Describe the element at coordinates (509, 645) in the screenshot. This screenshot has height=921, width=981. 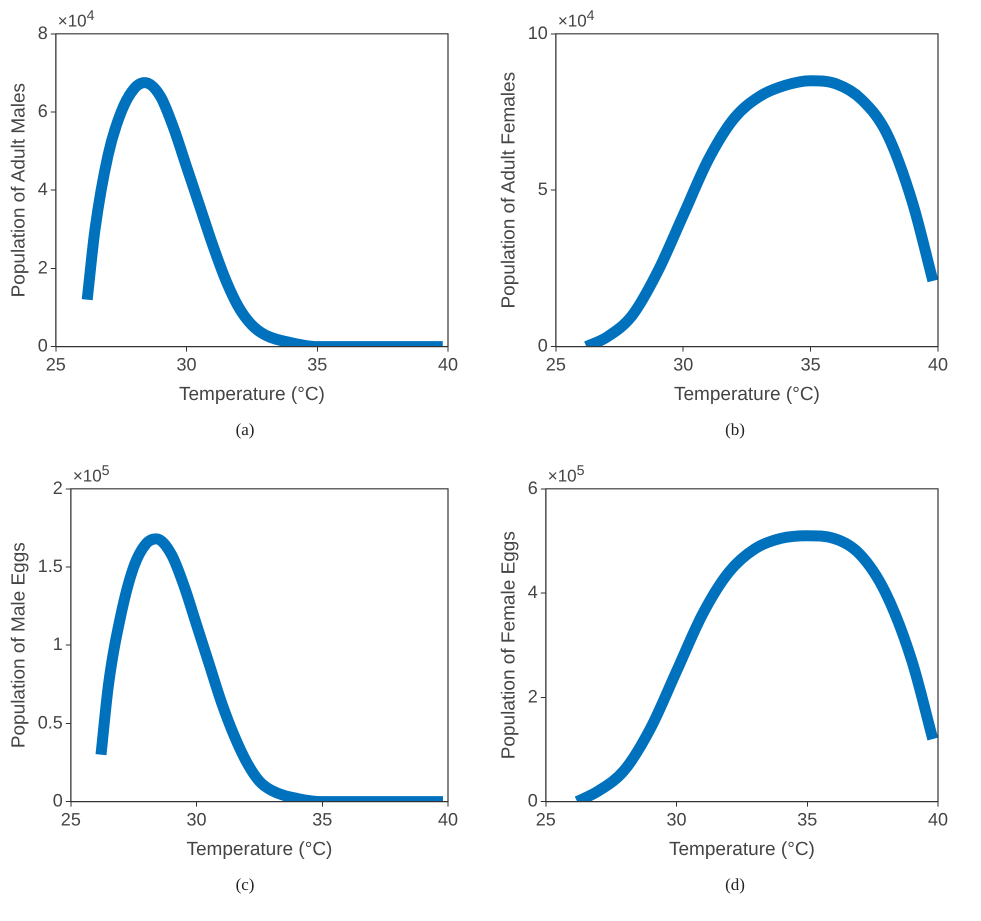
I see `y-axis-title: Population of Female Eggs` at that location.